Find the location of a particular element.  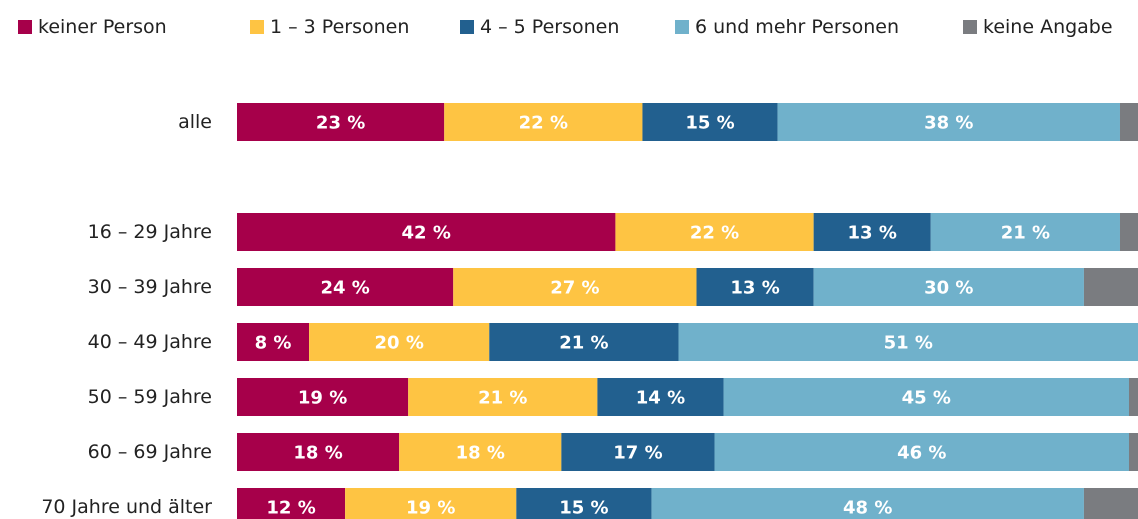

value-label: 30 % is located at coordinates (948, 288).